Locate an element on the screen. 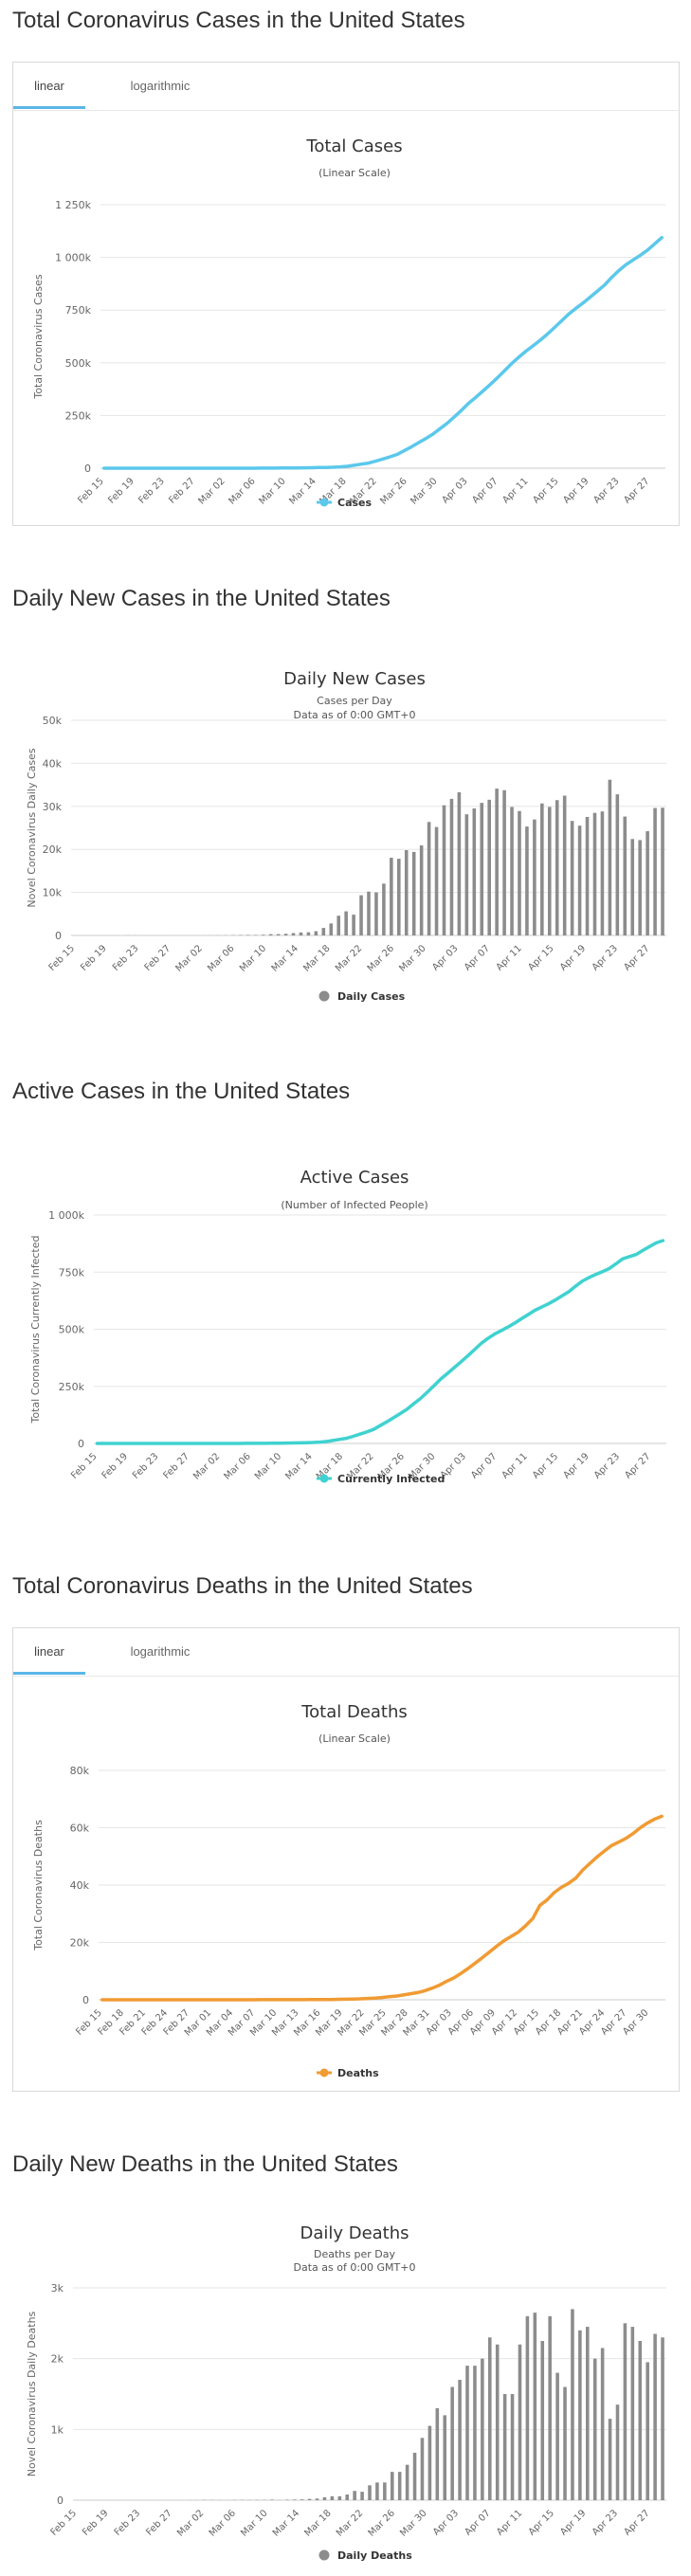 This screenshot has height=2576, width=691. chart-title: Total Deaths is located at coordinates (354, 1712).